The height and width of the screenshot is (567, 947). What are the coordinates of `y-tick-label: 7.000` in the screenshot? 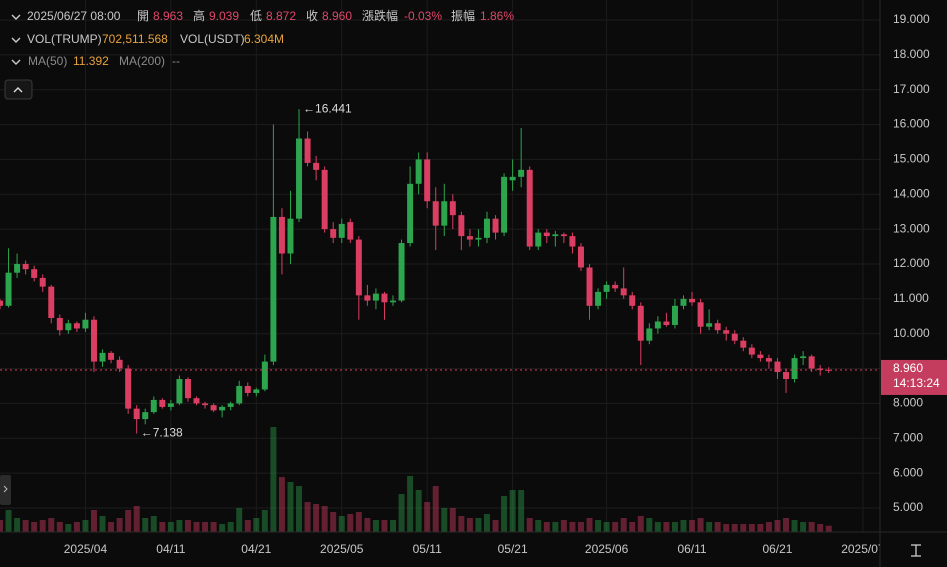 It's located at (908, 437).